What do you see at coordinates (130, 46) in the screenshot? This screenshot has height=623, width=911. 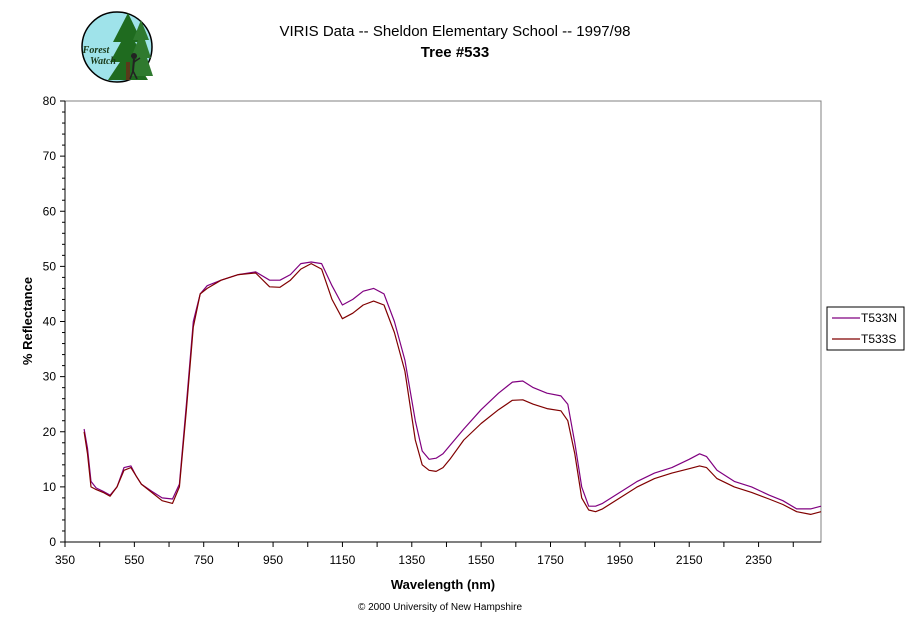 I see `tree-icon` at bounding box center [130, 46].